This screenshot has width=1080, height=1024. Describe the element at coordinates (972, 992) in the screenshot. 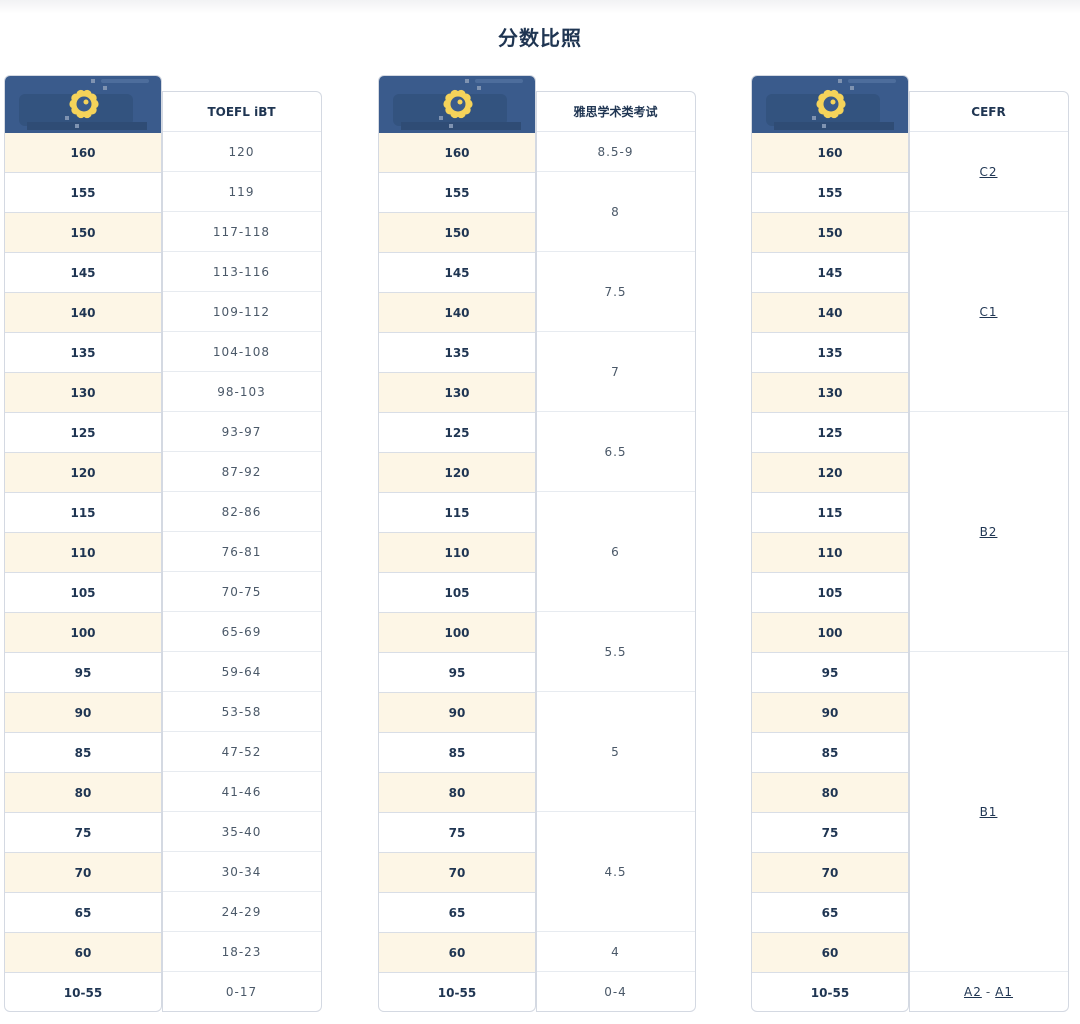

I see `cefr-link: A2` at that location.